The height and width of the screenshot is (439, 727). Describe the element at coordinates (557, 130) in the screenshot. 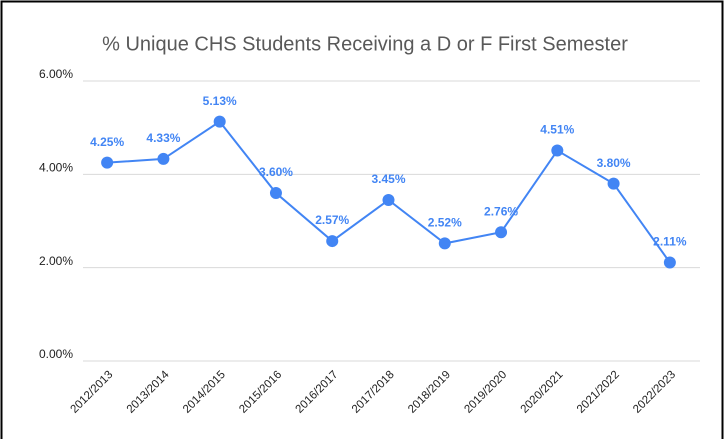

I see `data-label: 4.51%` at that location.